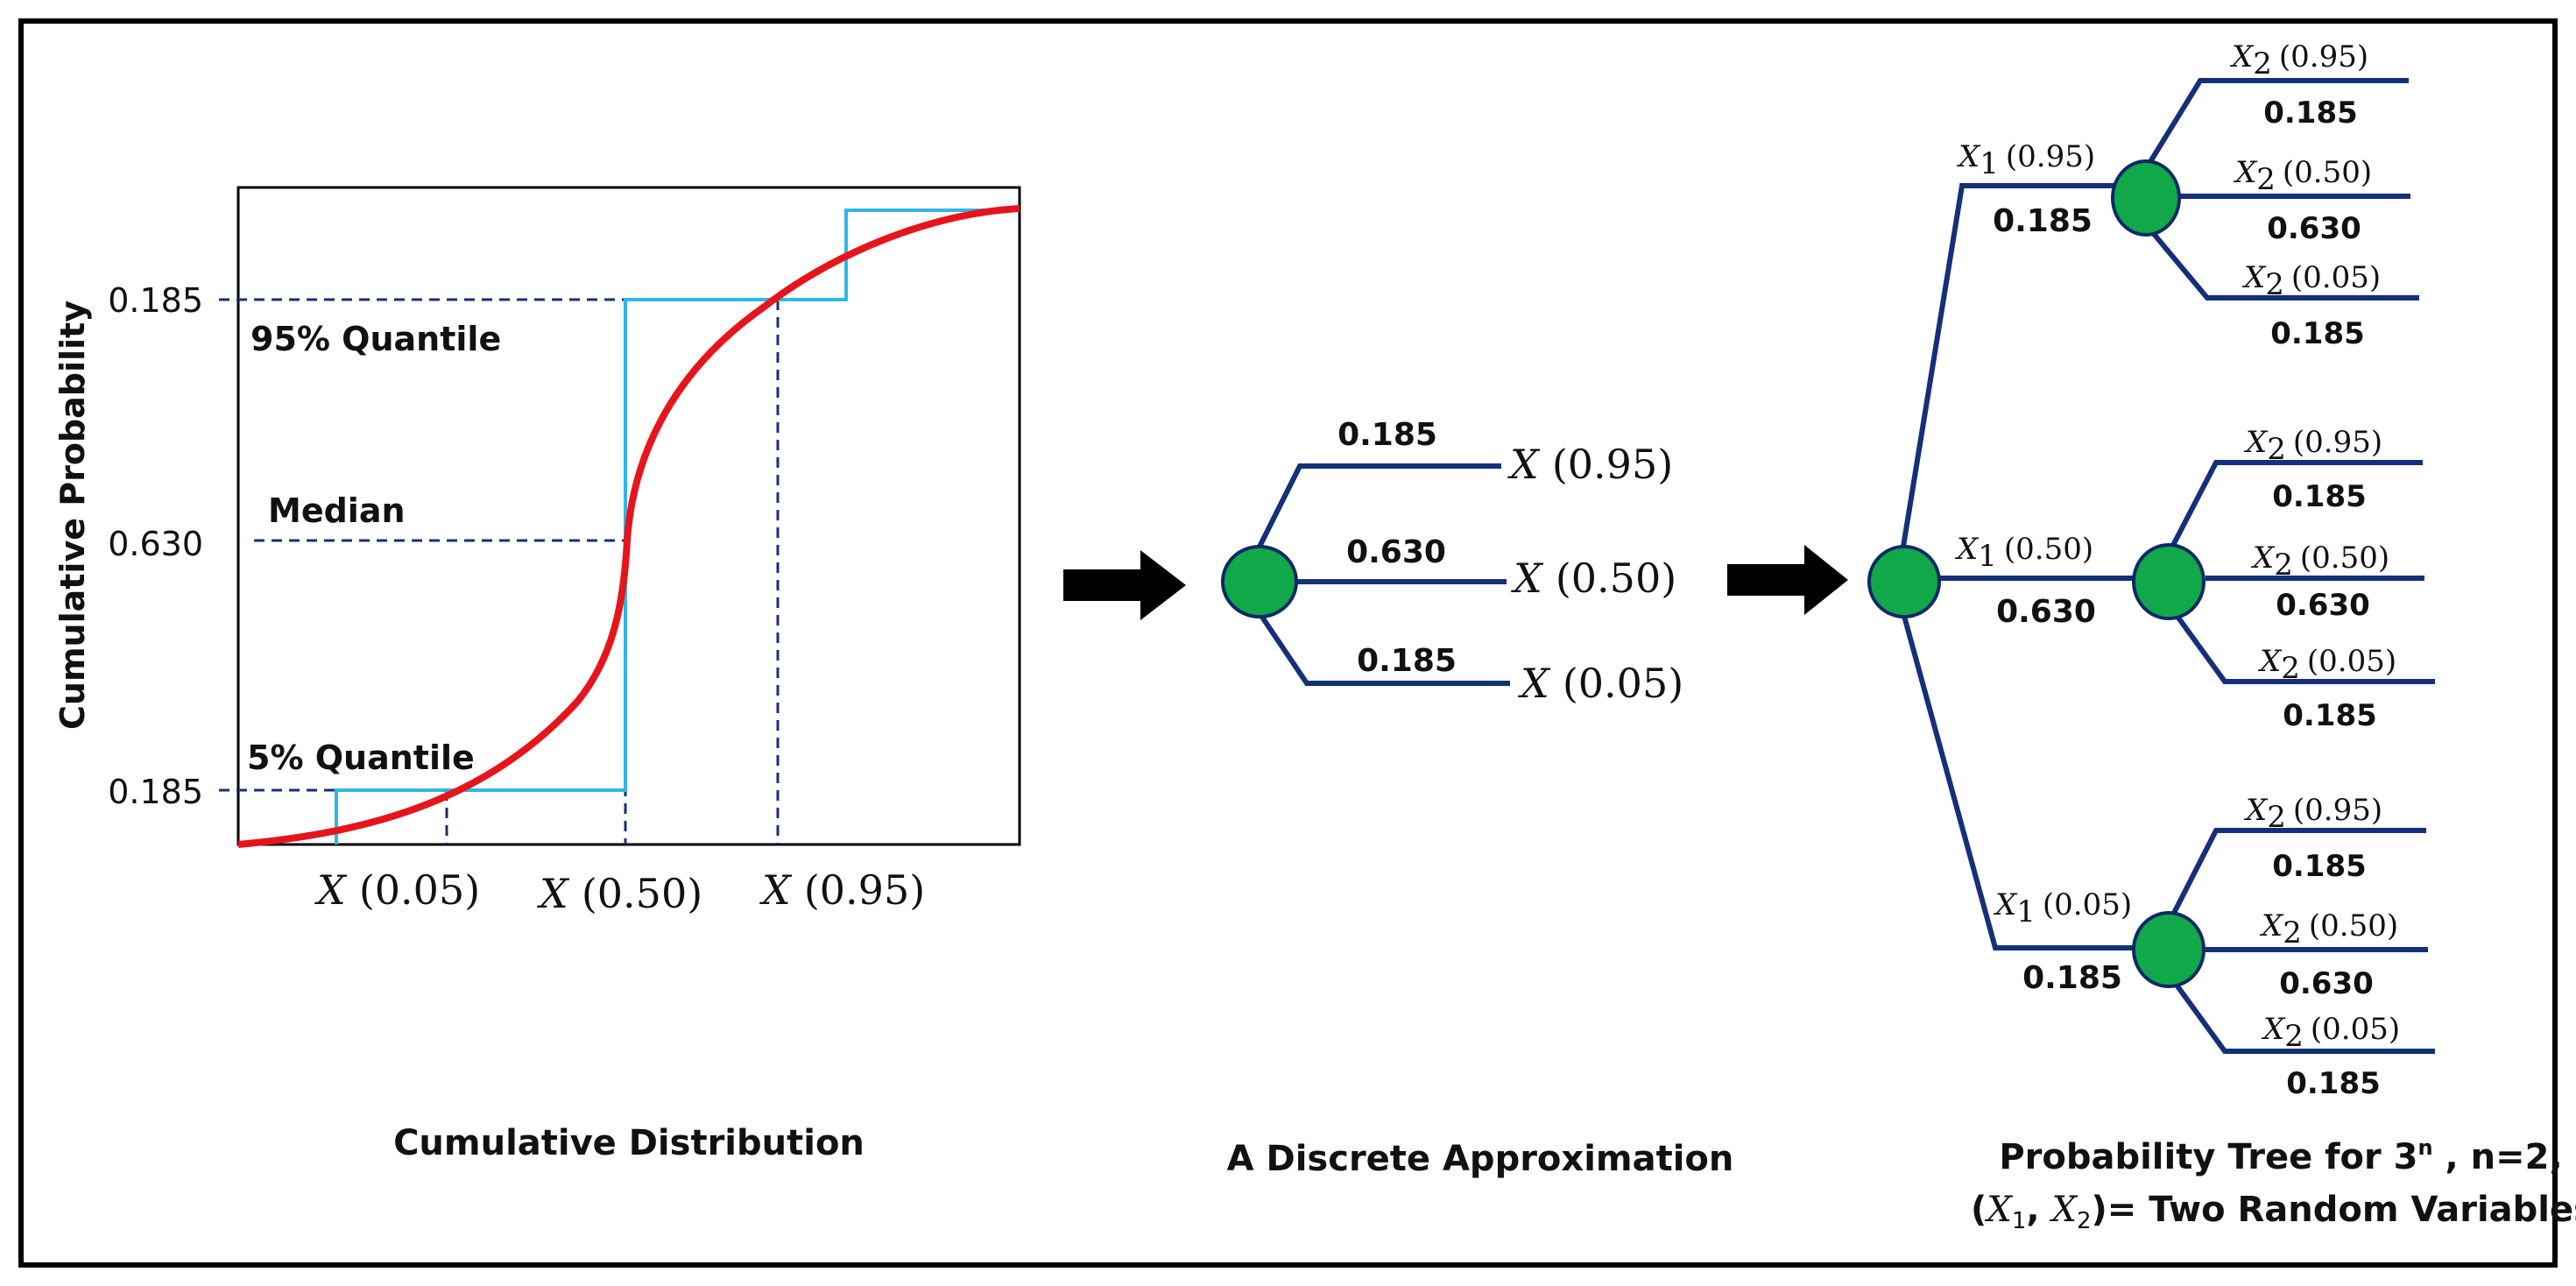 This screenshot has height=1286, width=2576. I want to click on first-level-prob: 0.630, so click(2046, 612).